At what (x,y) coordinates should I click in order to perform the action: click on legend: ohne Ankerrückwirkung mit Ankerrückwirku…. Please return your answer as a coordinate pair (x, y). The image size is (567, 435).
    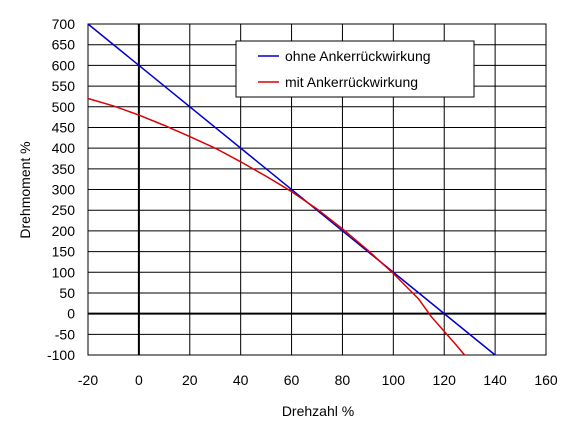
    Looking at the image, I should click on (355, 69).